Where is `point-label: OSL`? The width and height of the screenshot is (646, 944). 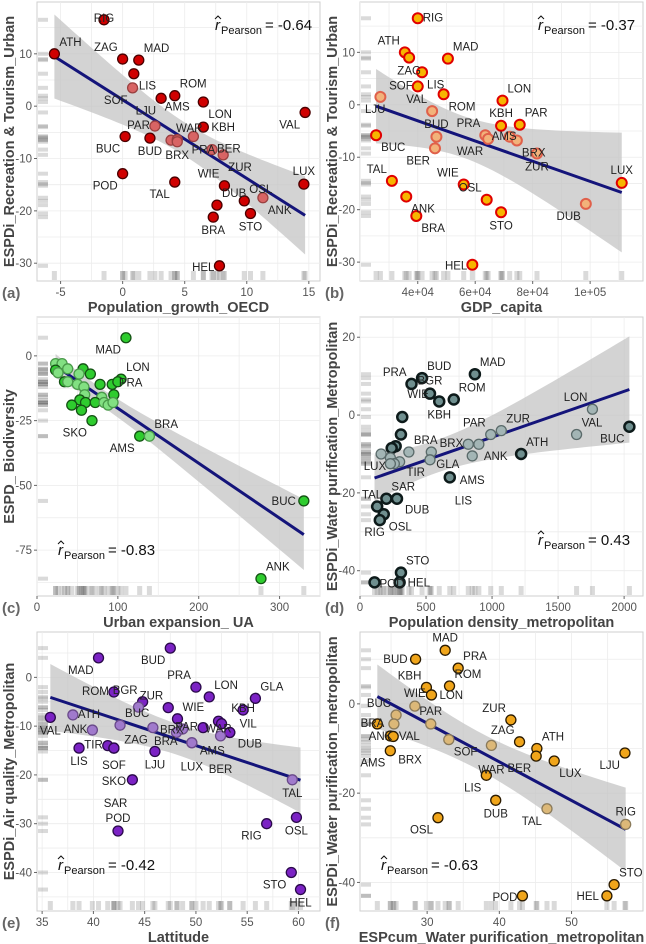
point-label: OSL is located at coordinates (401, 527).